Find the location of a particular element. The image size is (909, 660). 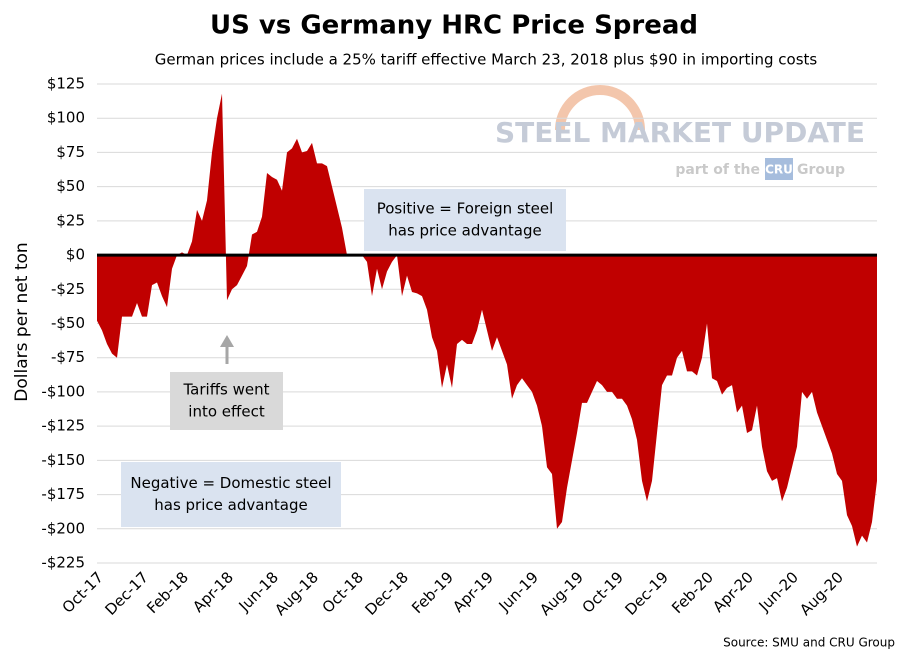

y-tick-label: $25 is located at coordinates (70, 220).